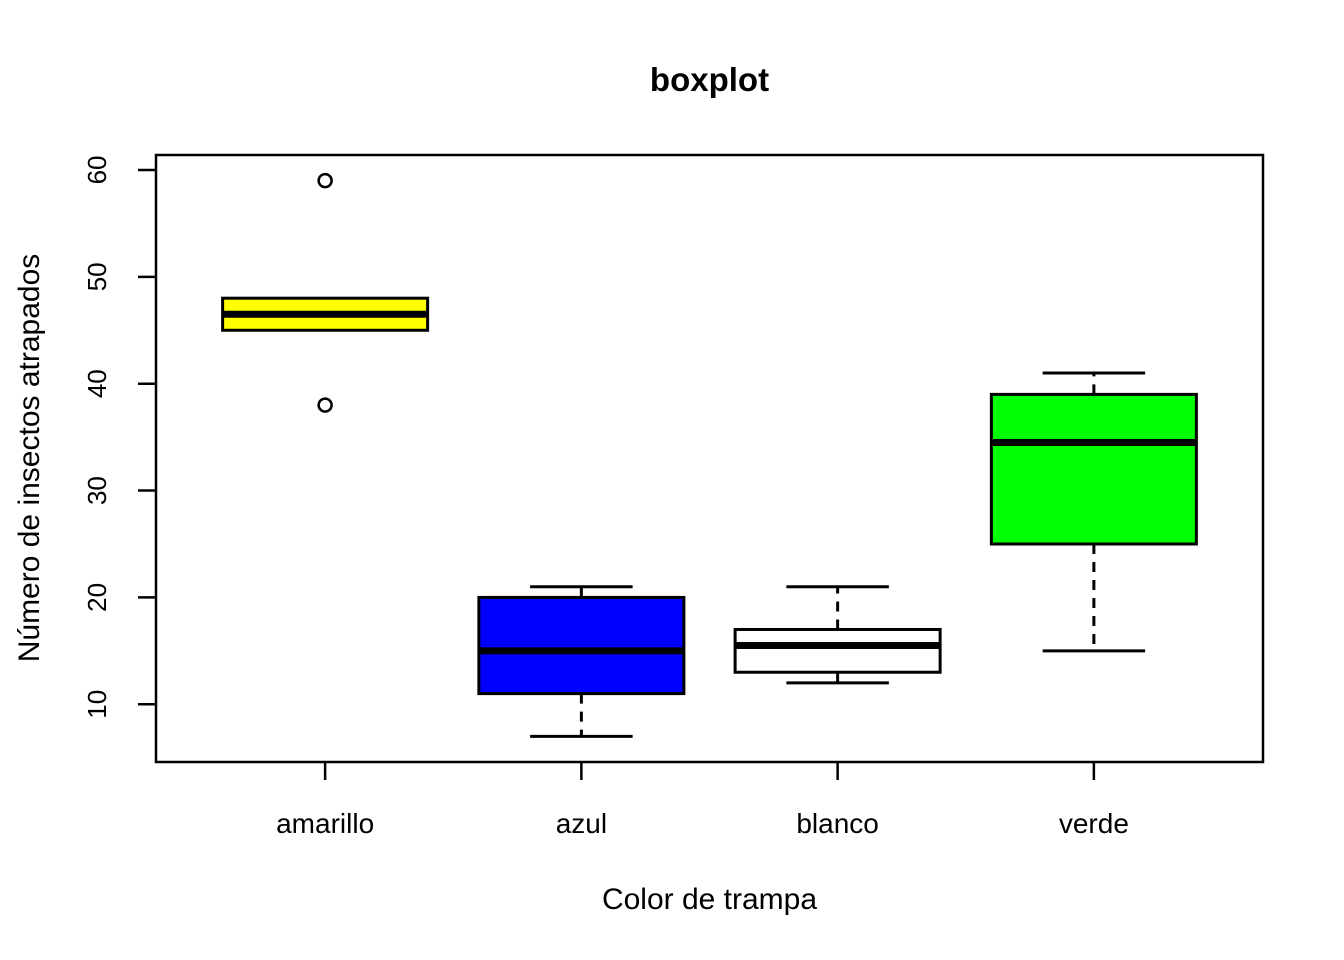 The width and height of the screenshot is (1344, 960). I want to click on y-tick-label: 50, so click(97, 276).